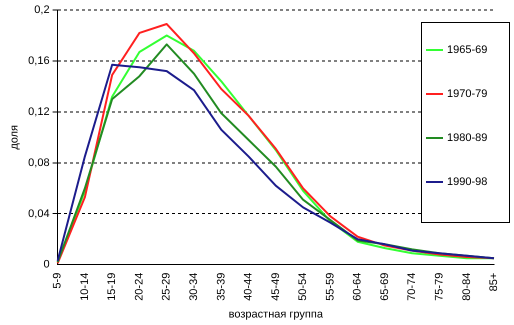 The width and height of the screenshot is (514, 325). I want to click on x-tick-label: 35-39, so click(221, 286).